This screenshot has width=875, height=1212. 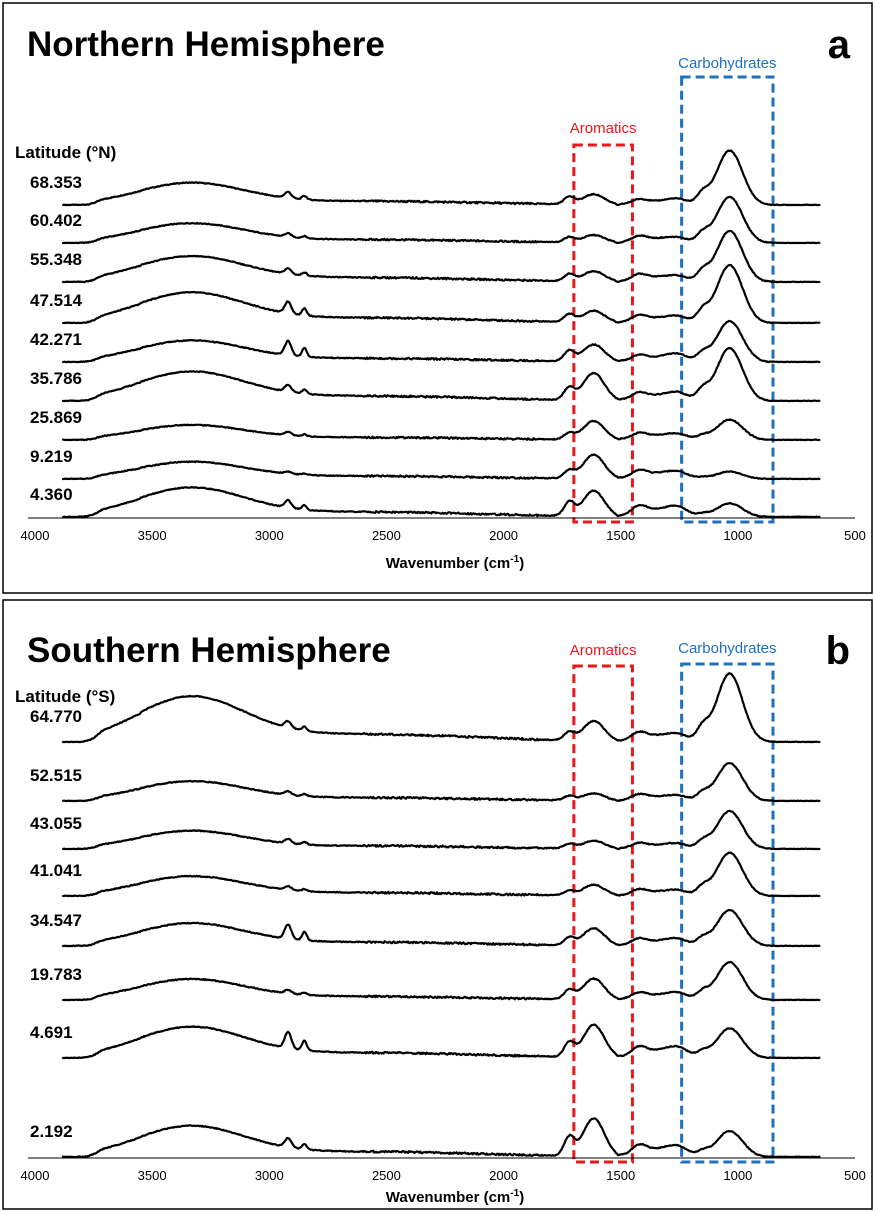 I want to click on latitude-label: 64.770, so click(x=56, y=716).